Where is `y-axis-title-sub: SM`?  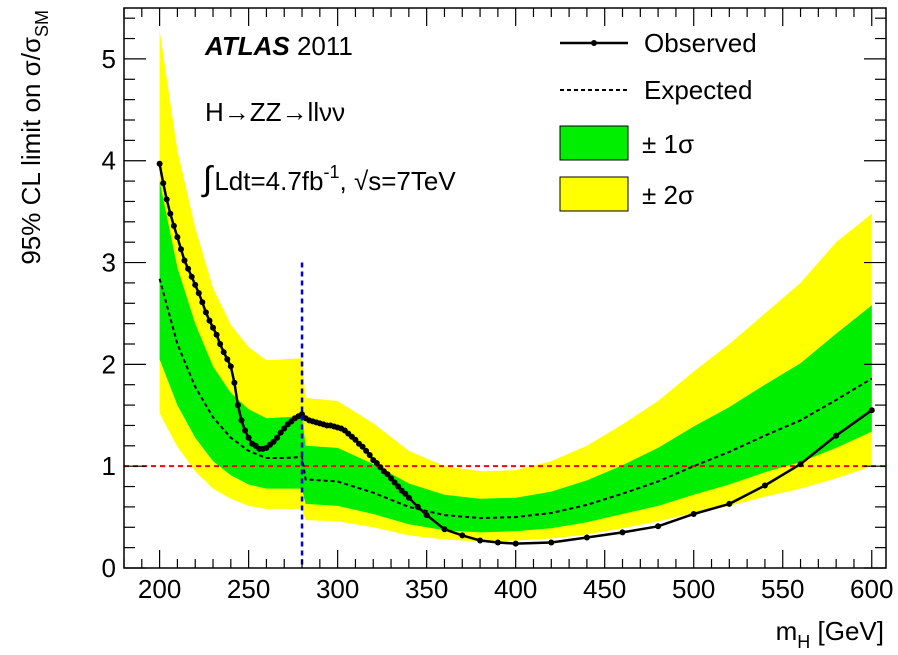 y-axis-title-sub: SM is located at coordinates (42, 23).